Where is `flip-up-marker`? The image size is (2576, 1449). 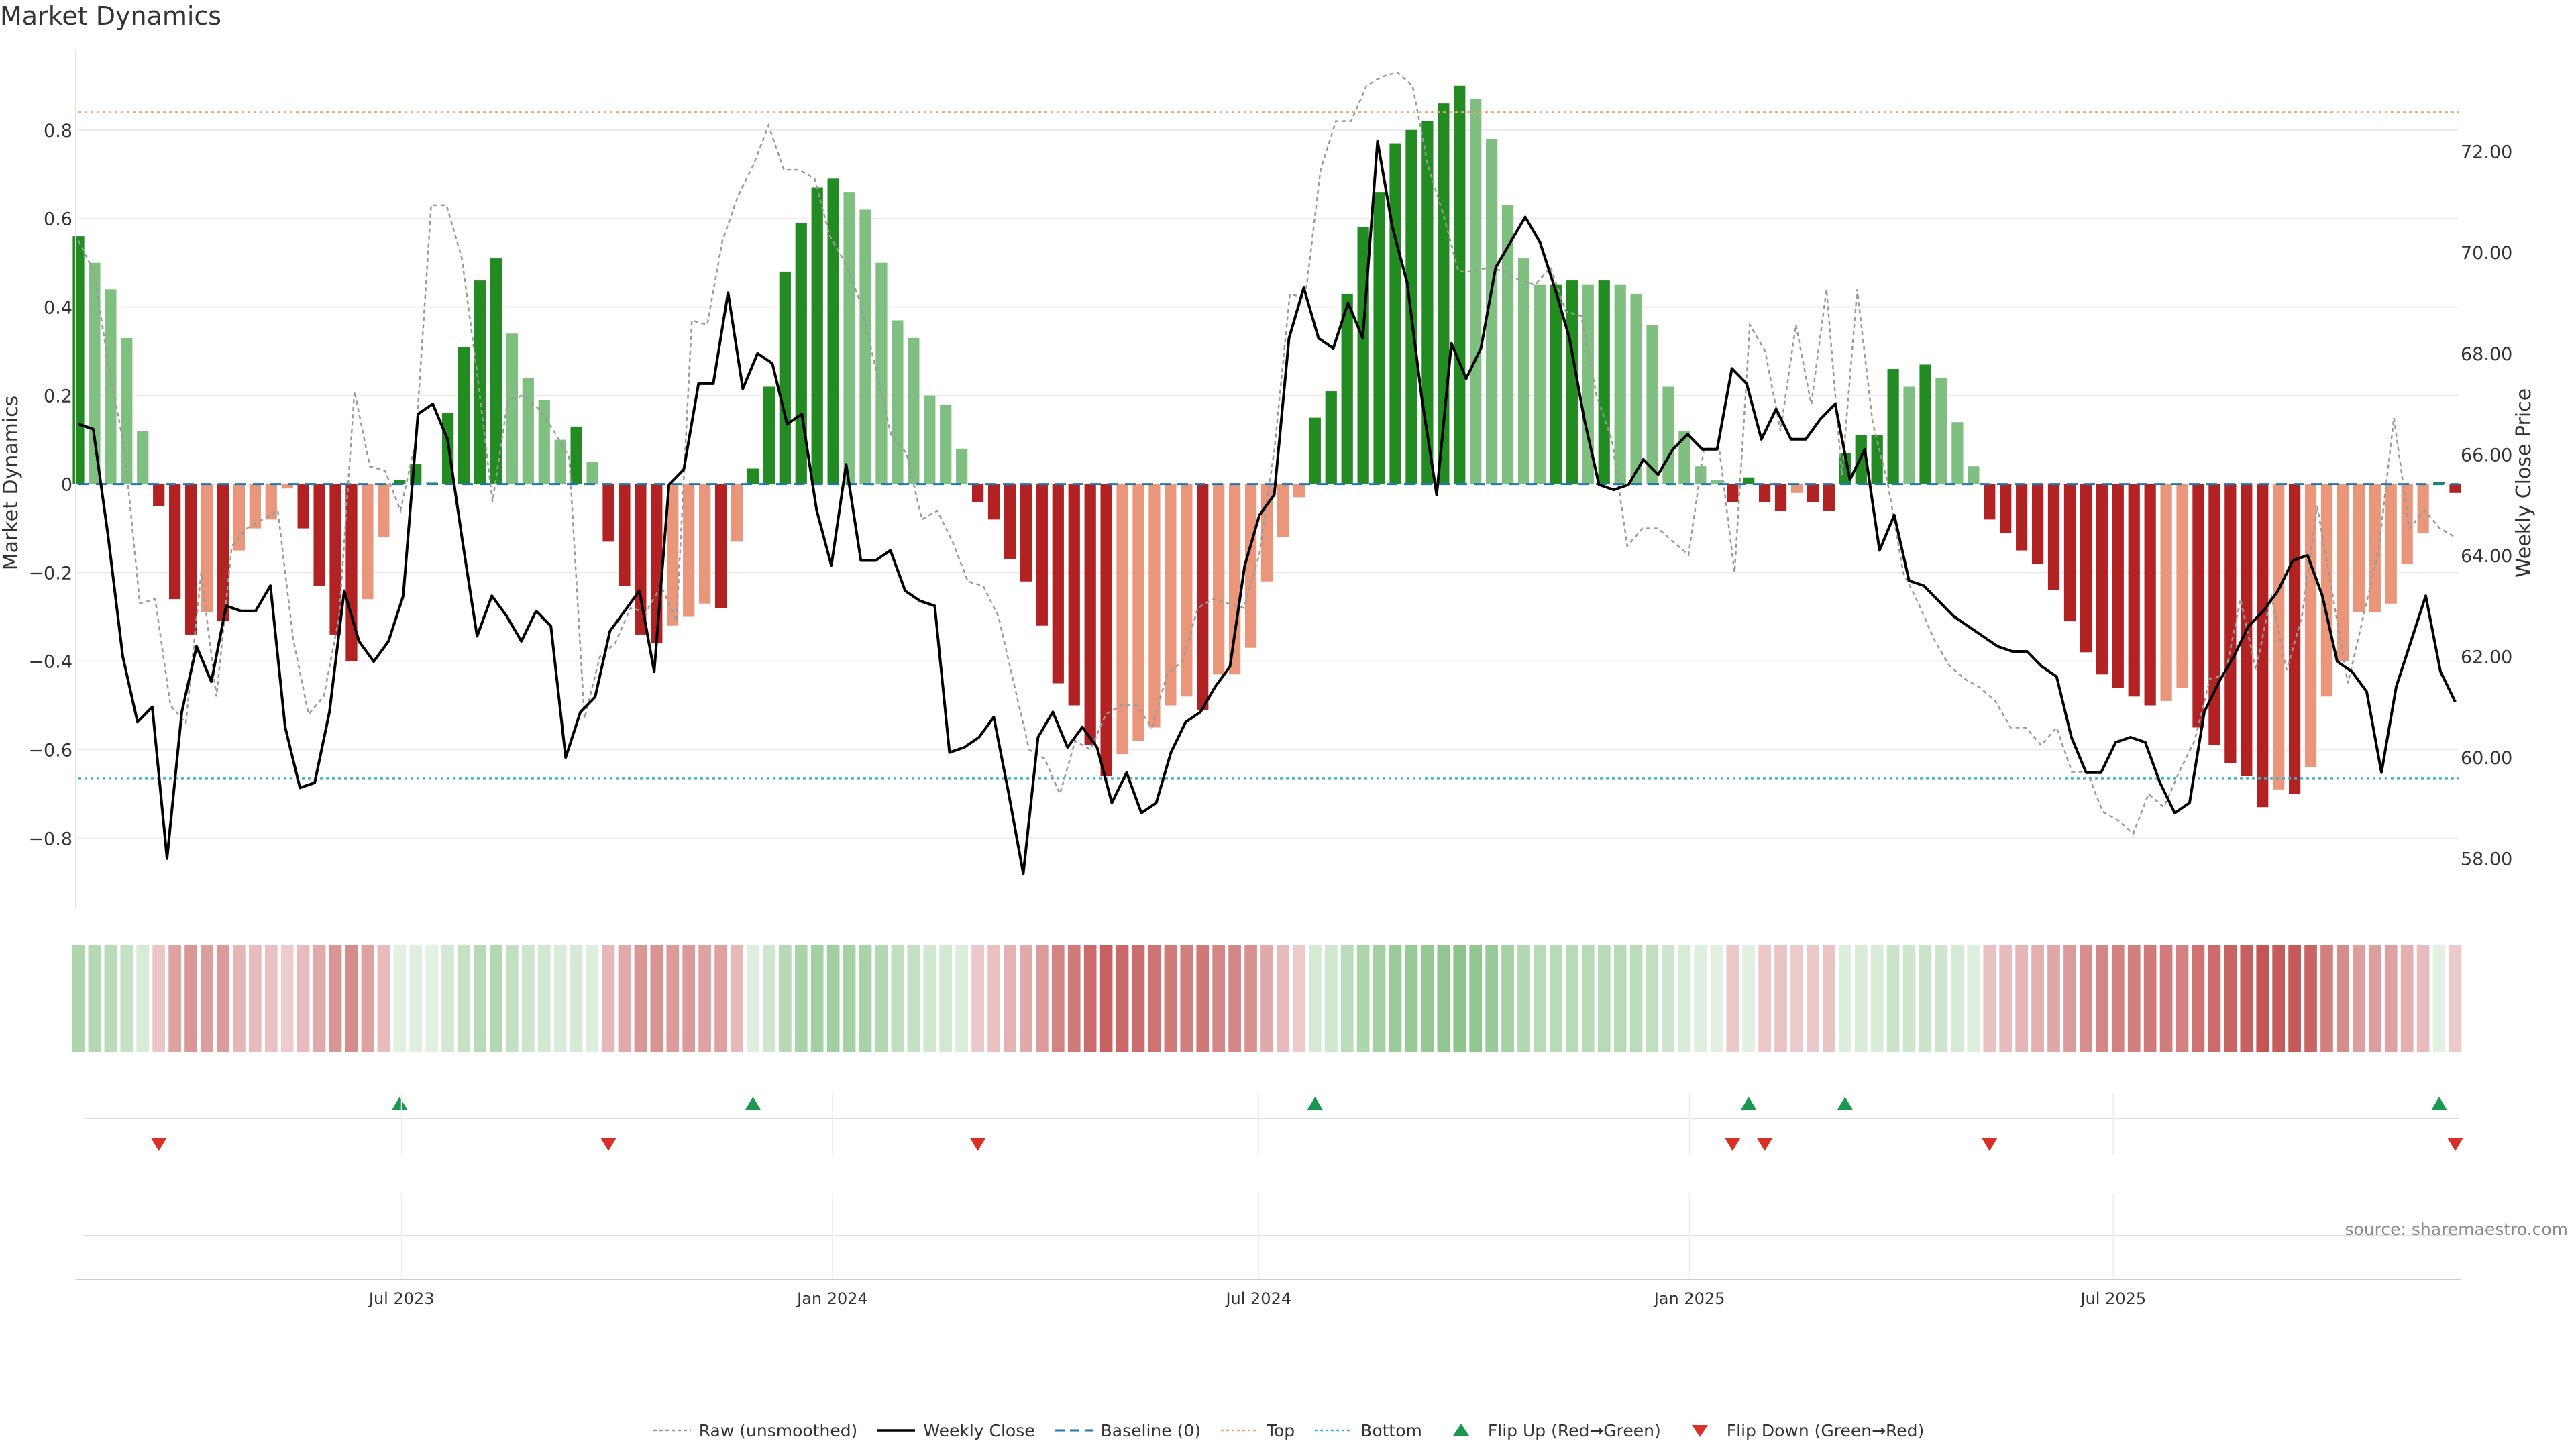 flip-up-marker is located at coordinates (753, 1103).